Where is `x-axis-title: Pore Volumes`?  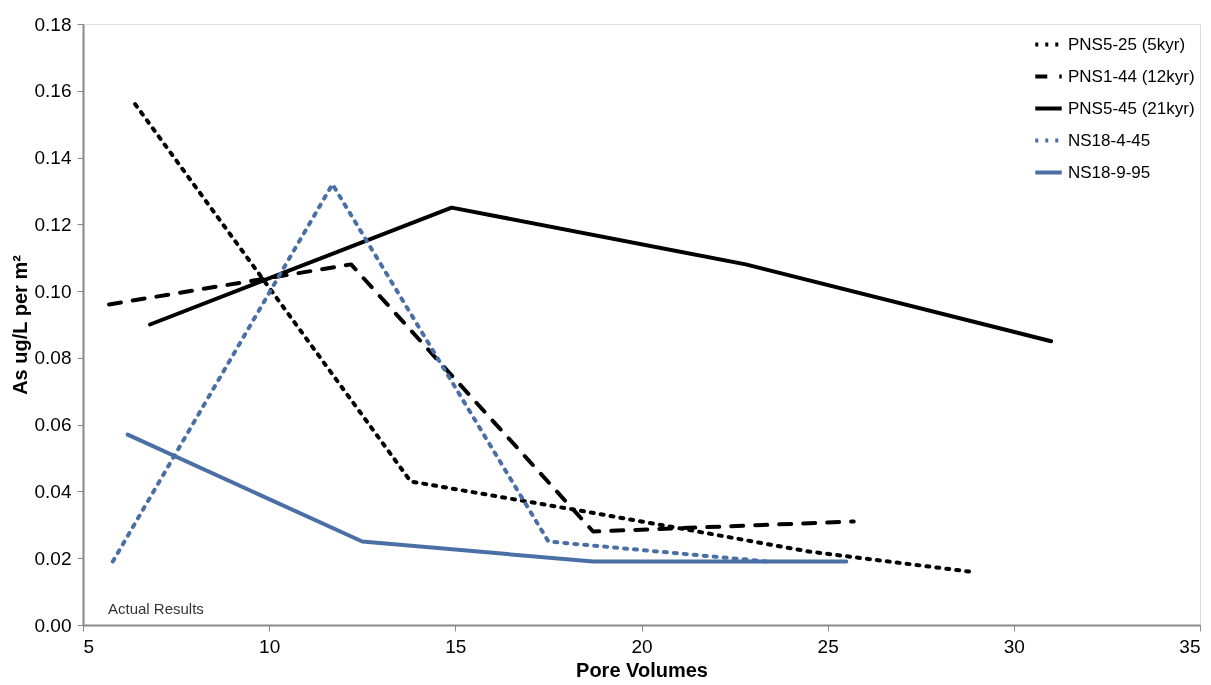 x-axis-title: Pore Volumes is located at coordinates (642, 669).